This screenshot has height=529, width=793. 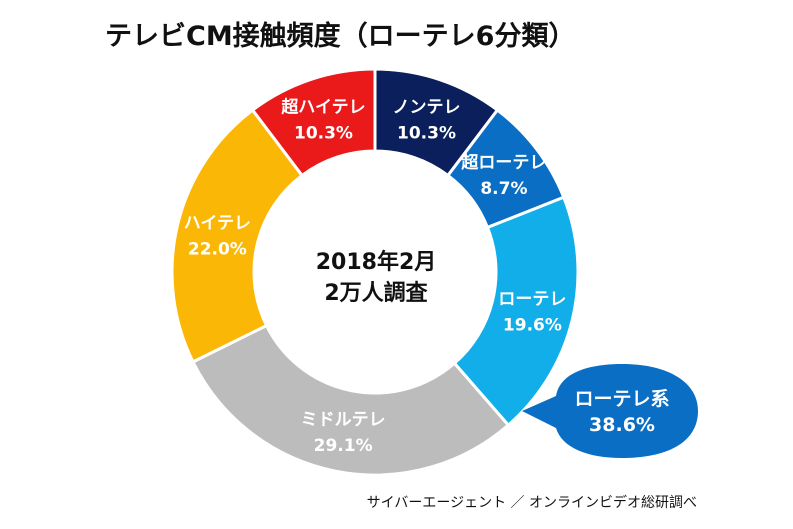 What do you see at coordinates (532, 299) in the screenshot?
I see `slice-label-3: ローテレ` at bounding box center [532, 299].